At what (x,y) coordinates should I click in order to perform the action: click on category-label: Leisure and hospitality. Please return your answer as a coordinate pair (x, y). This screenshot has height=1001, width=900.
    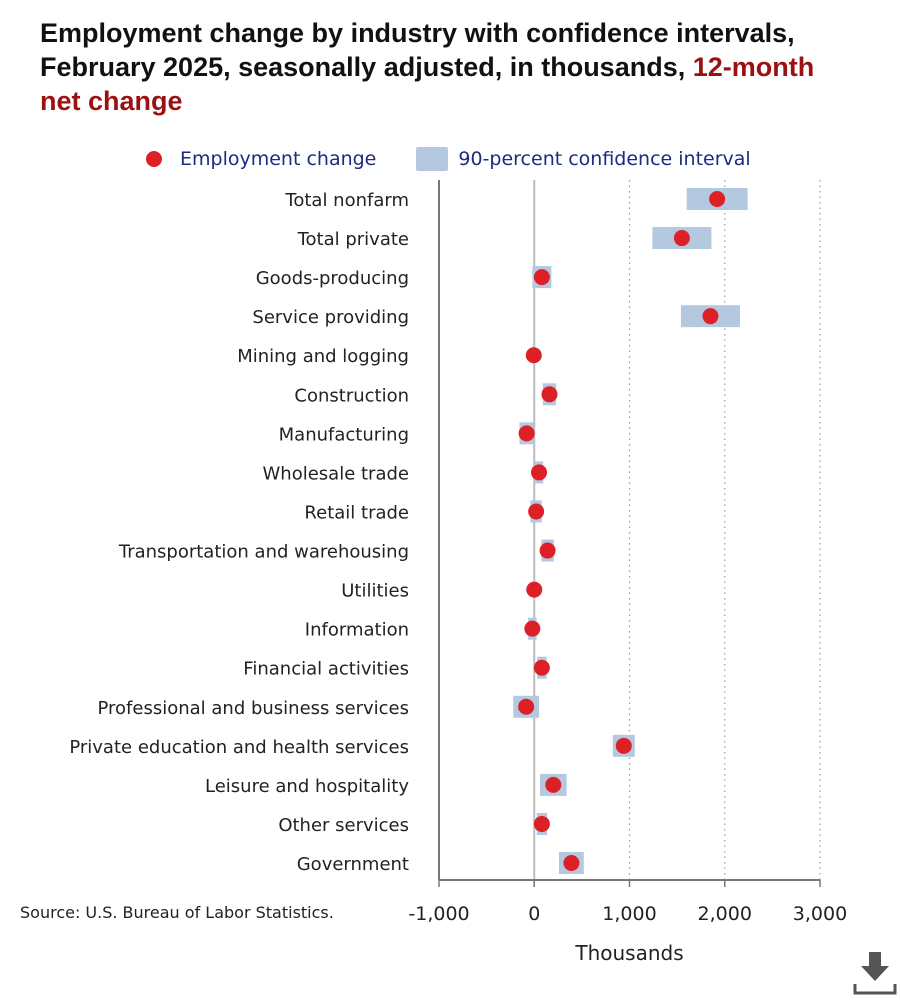
    Looking at the image, I should click on (307, 786).